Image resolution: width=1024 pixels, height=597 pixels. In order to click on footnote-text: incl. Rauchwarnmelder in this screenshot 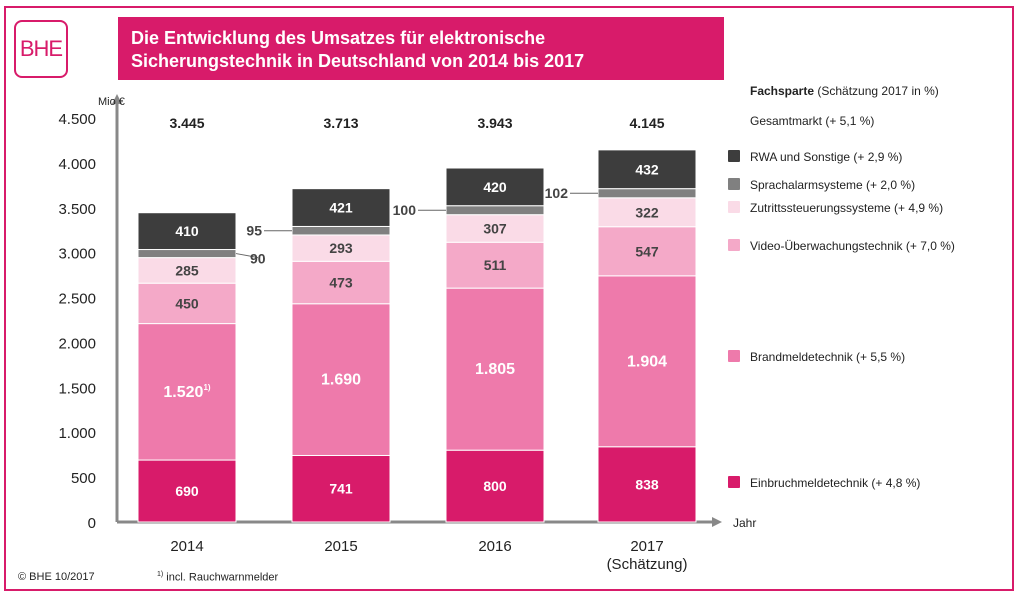, I will do `click(222, 577)`.